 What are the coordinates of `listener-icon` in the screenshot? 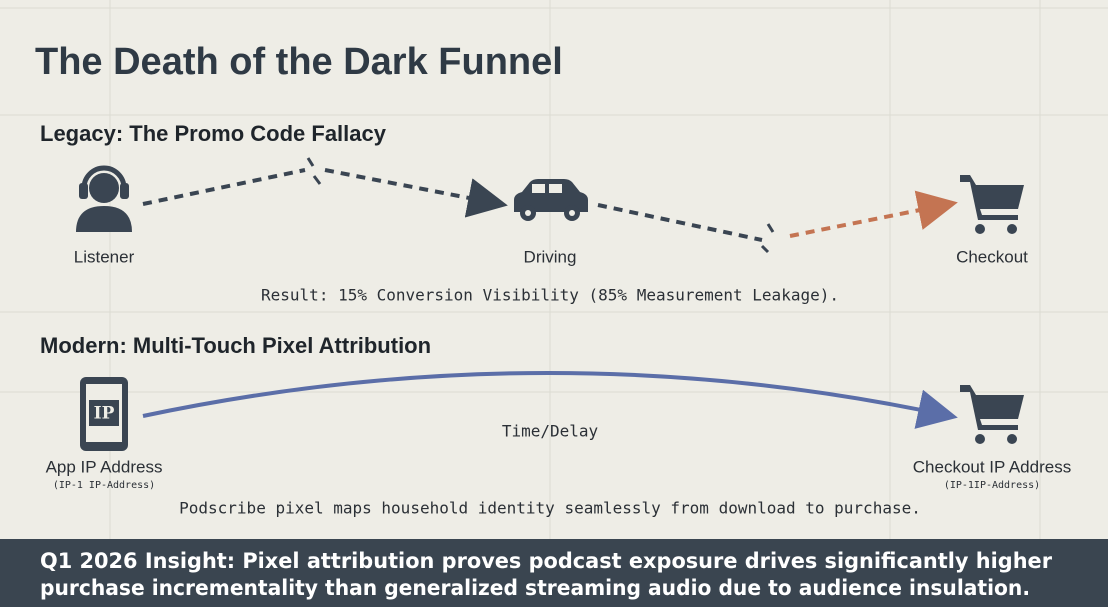 It's located at (104, 198).